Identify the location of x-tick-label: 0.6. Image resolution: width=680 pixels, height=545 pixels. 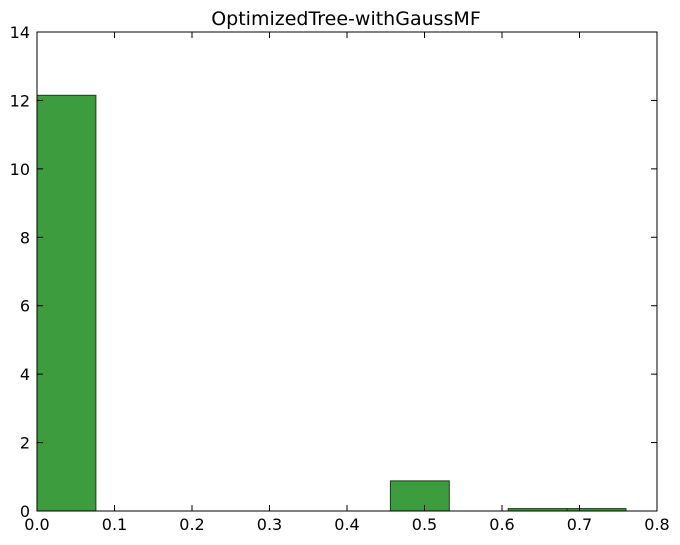
(501, 524).